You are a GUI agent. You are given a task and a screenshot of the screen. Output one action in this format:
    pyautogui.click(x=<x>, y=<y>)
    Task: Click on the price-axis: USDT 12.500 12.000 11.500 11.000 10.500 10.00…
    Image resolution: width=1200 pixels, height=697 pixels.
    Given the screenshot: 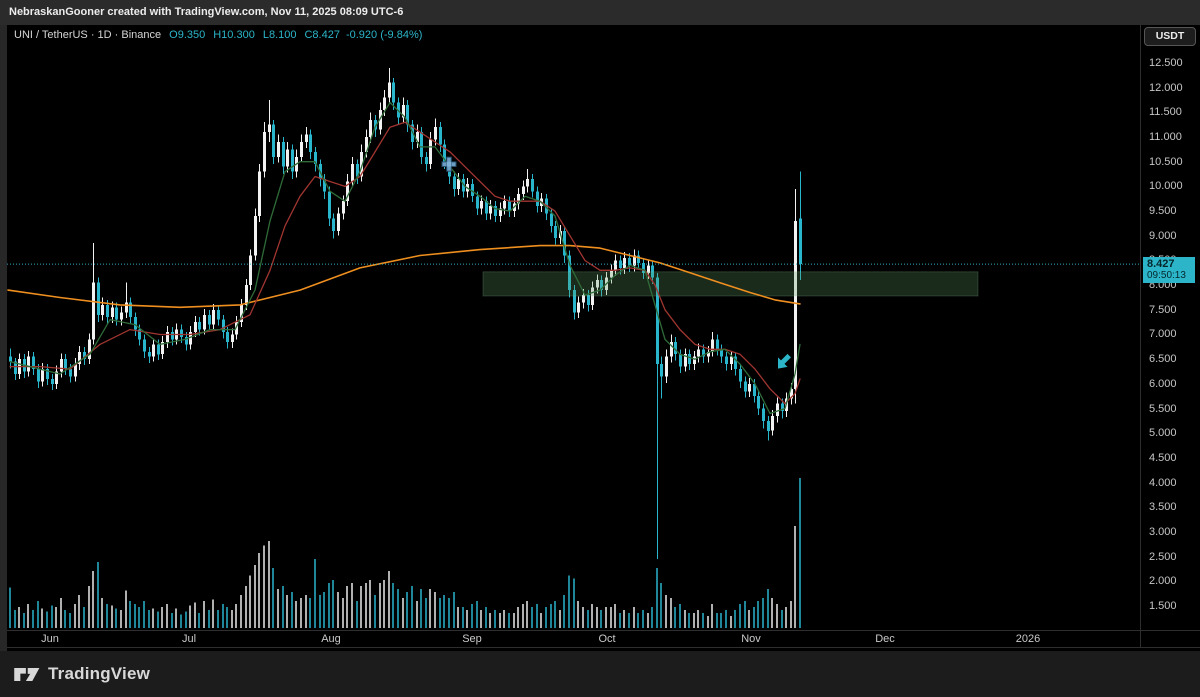 What is the action you would take?
    pyautogui.click(x=1170, y=327)
    